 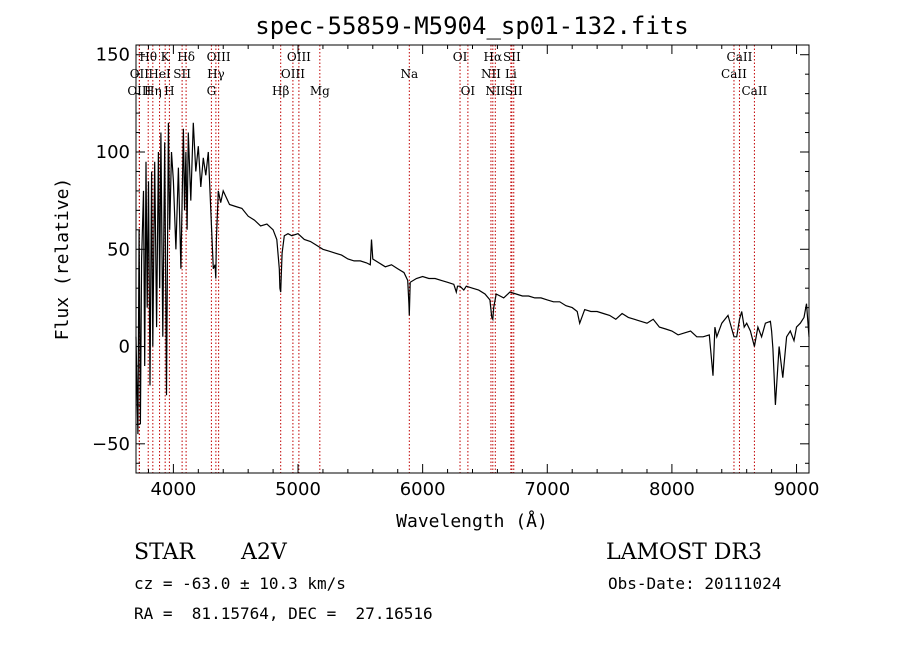 I want to click on x-tick-label: 5000, so click(x=298, y=489).